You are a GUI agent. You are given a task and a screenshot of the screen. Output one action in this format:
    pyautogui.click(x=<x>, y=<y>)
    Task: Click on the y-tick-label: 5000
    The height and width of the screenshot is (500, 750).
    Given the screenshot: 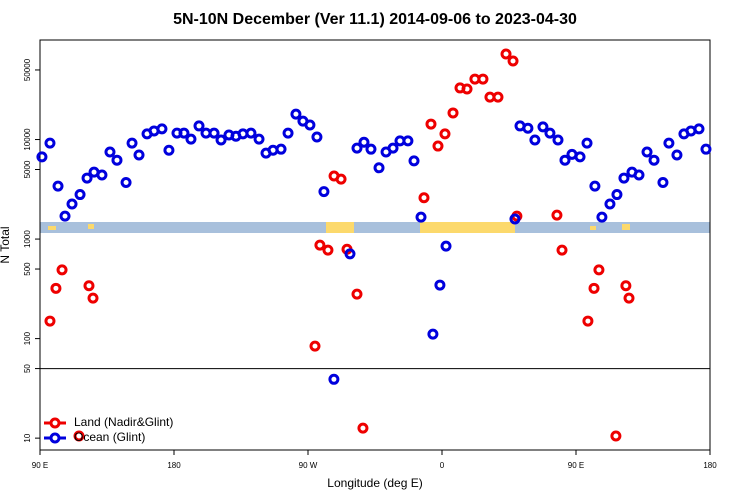 What is the action you would take?
    pyautogui.click(x=27, y=169)
    